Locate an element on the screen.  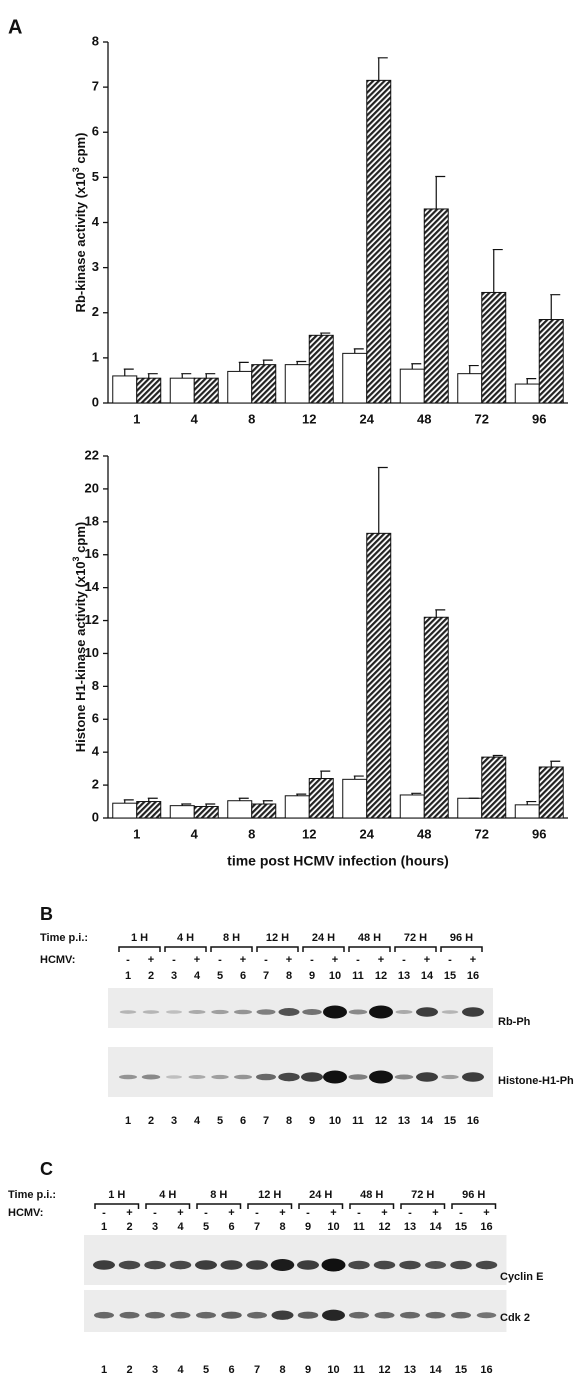
y-axis-label-end: cpm) is located at coordinates (80, 539).